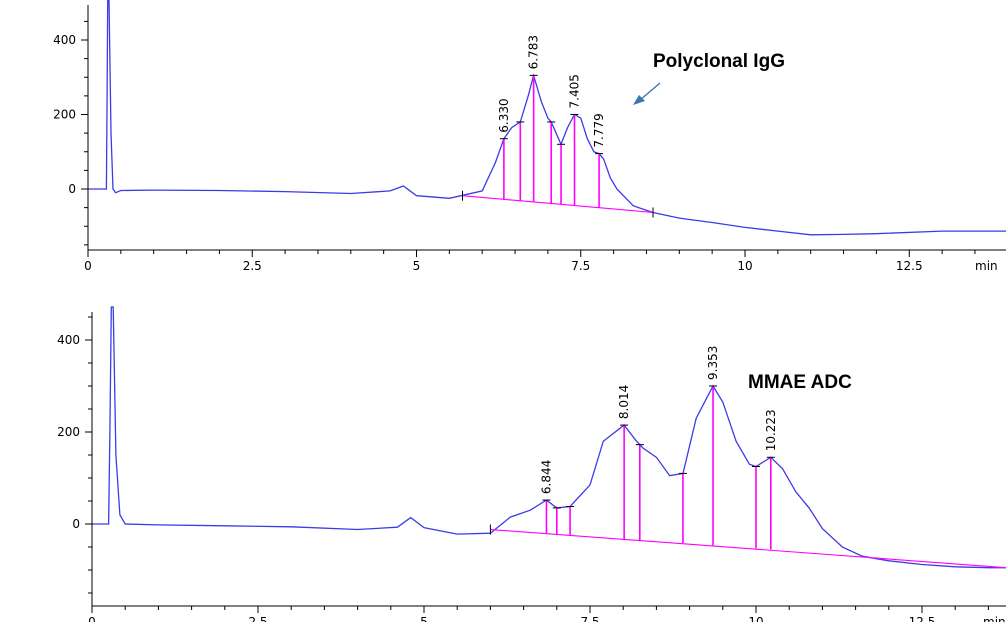 The height and width of the screenshot is (622, 1006). I want to click on peak-label: 7.779, so click(599, 130).